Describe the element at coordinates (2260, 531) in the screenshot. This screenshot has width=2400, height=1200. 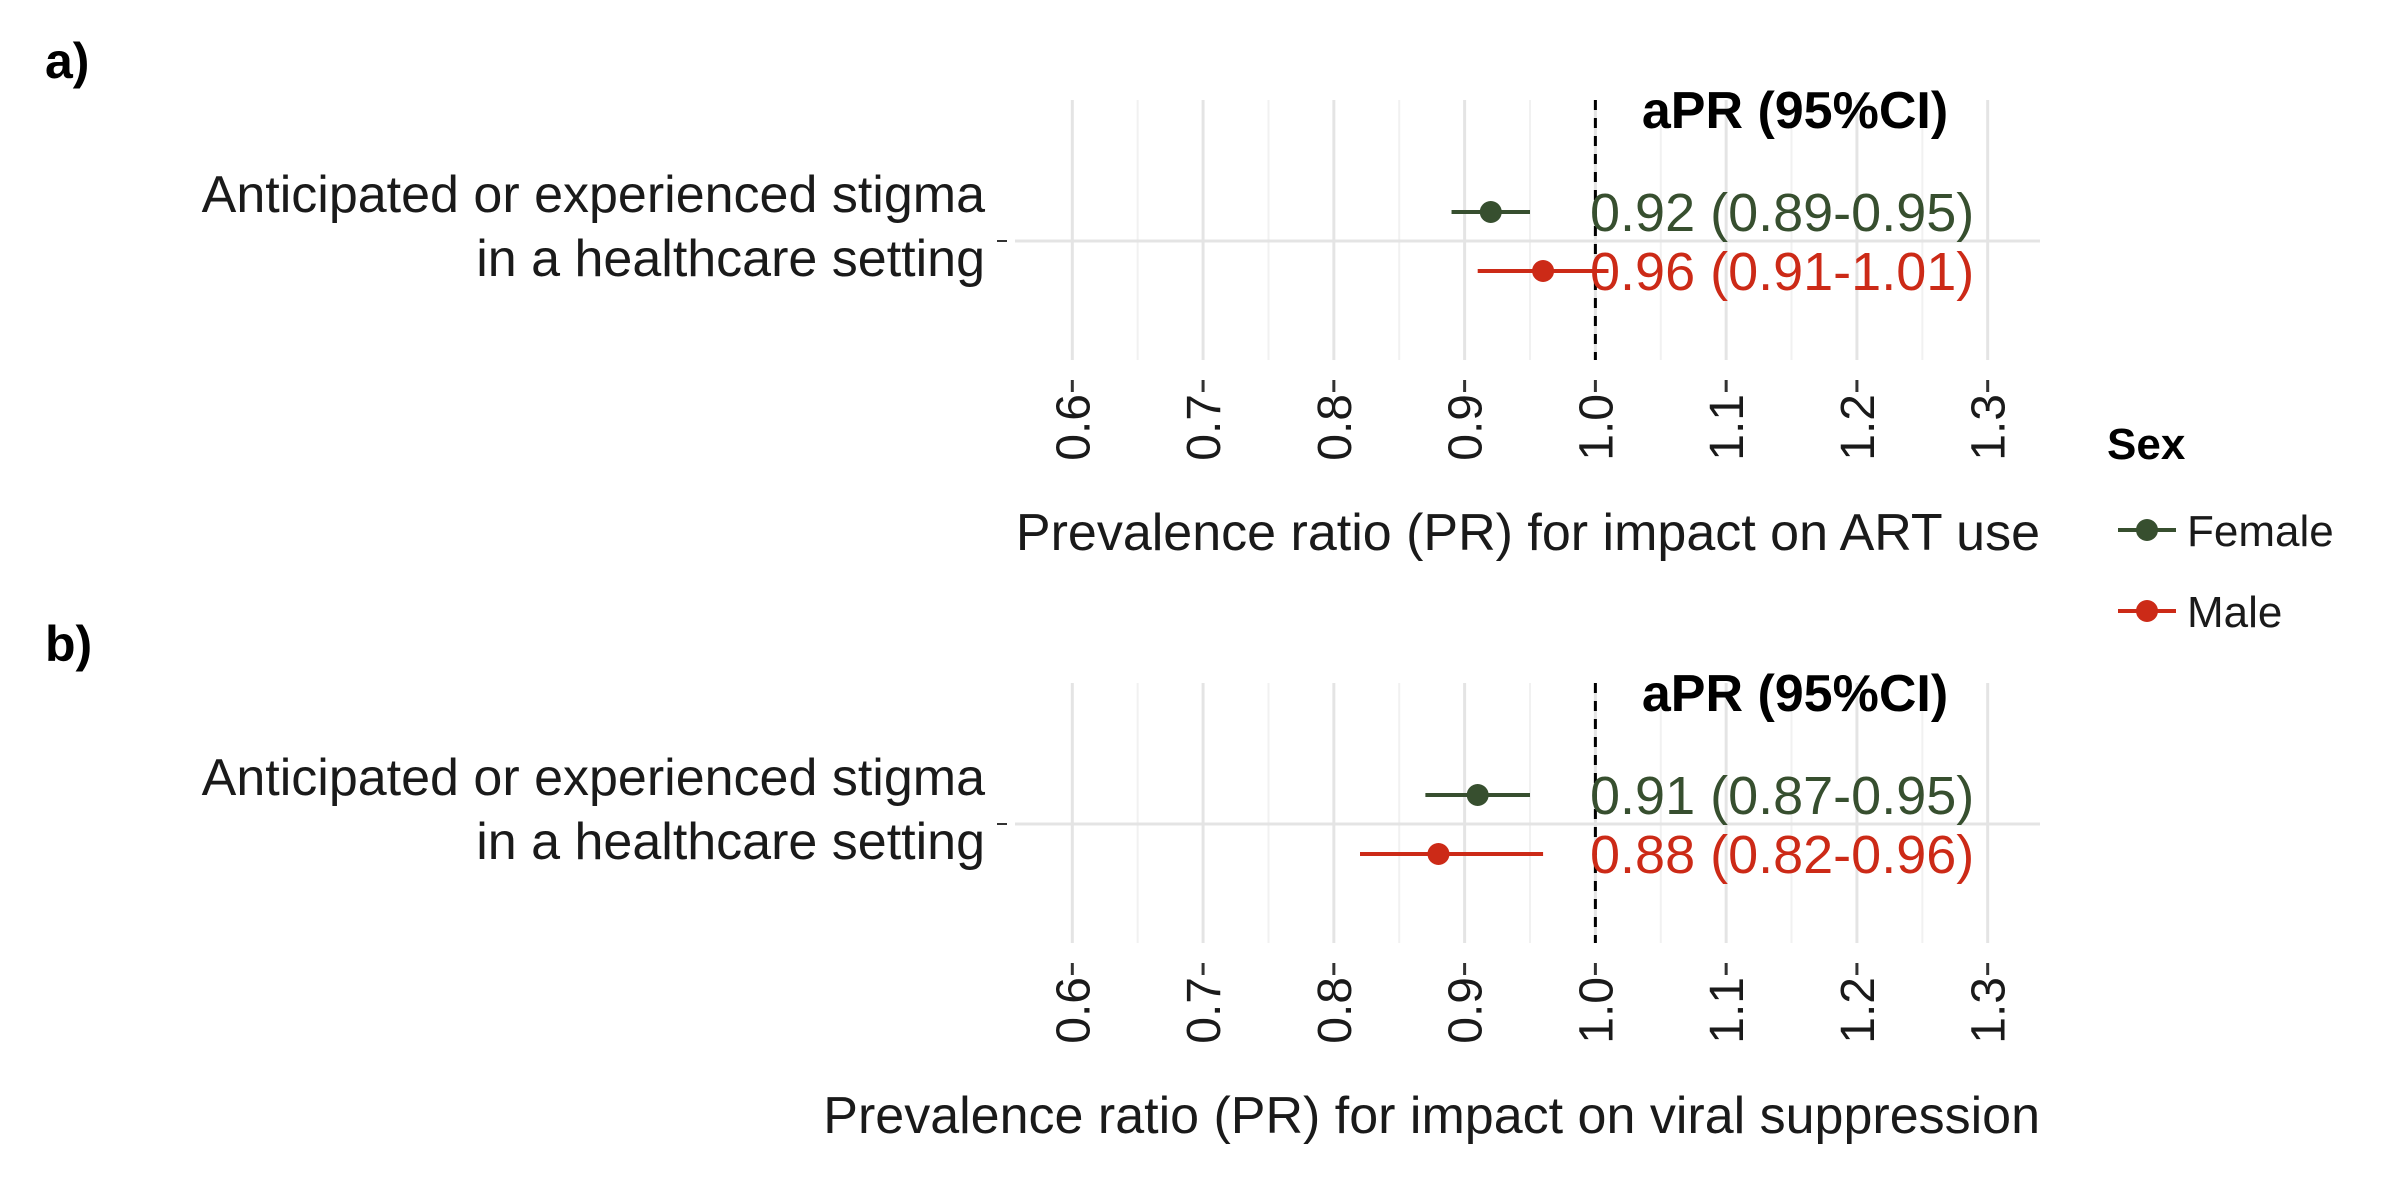
I see `legend-label-female: Female` at that location.